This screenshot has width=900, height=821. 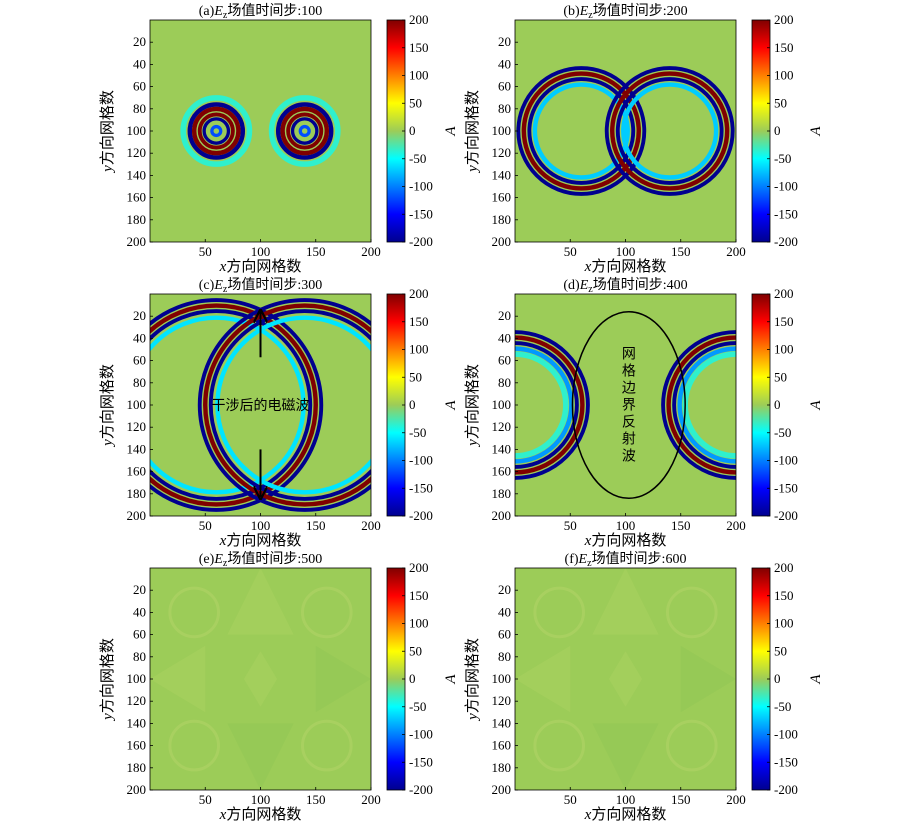 I want to click on heatmap-background, so click(x=625, y=405).